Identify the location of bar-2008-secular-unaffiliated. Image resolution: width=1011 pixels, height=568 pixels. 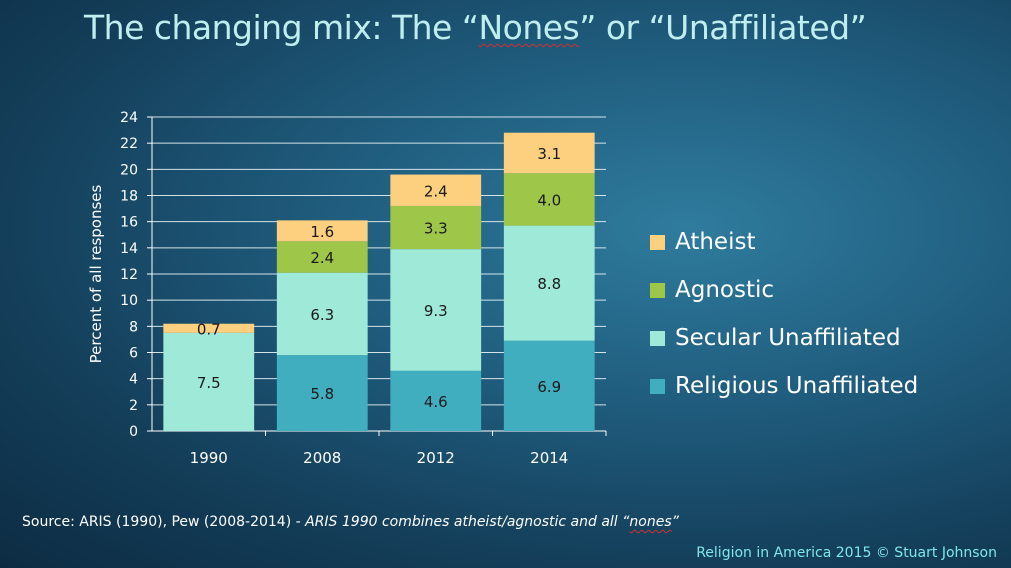
(322, 314).